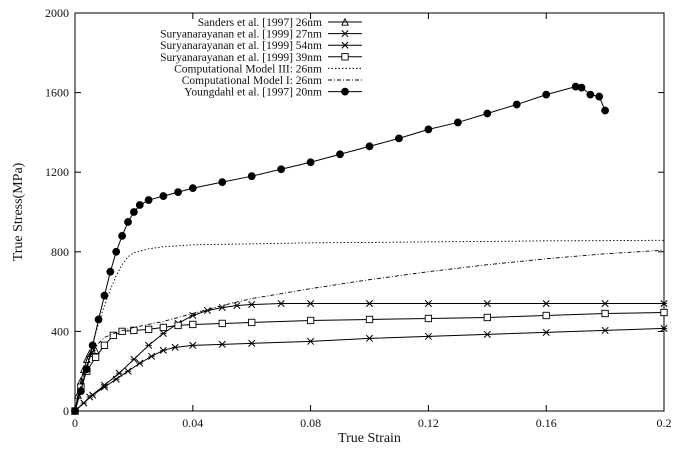  What do you see at coordinates (57, 13) in the screenshot?
I see `y-tick-label: 2000` at bounding box center [57, 13].